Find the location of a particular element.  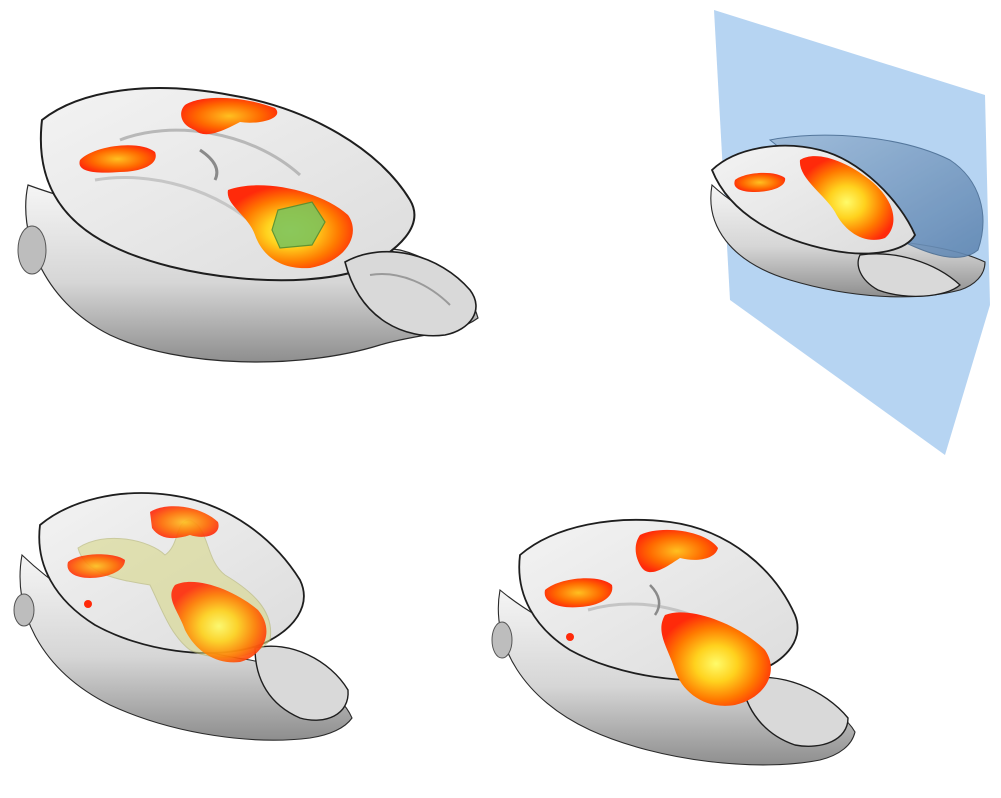

panel-bottom-right is located at coordinates (673, 642).